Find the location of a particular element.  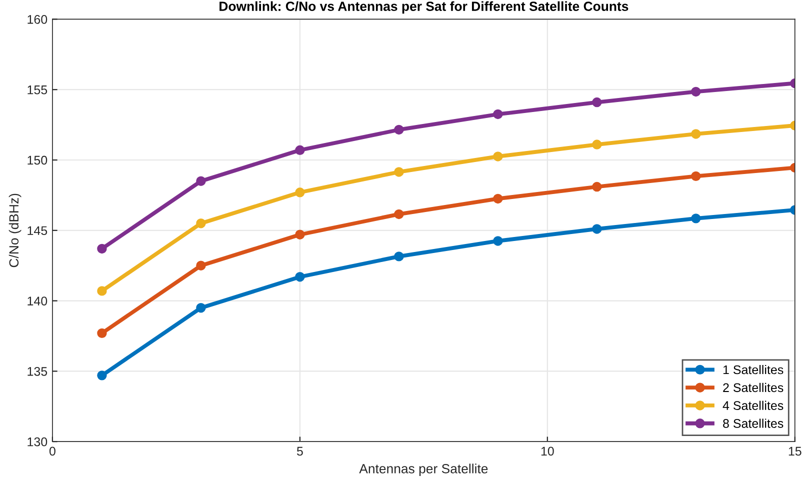

x-tick-label: 5 is located at coordinates (299, 451).